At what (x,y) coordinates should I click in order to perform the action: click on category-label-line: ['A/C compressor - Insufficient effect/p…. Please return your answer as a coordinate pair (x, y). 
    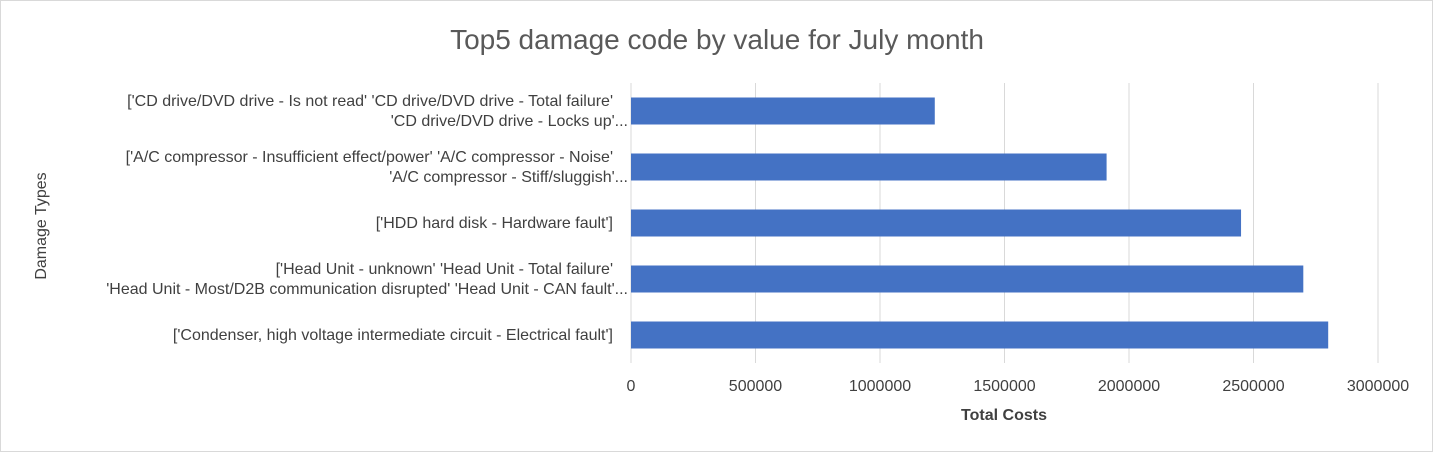
    Looking at the image, I should click on (369, 157).